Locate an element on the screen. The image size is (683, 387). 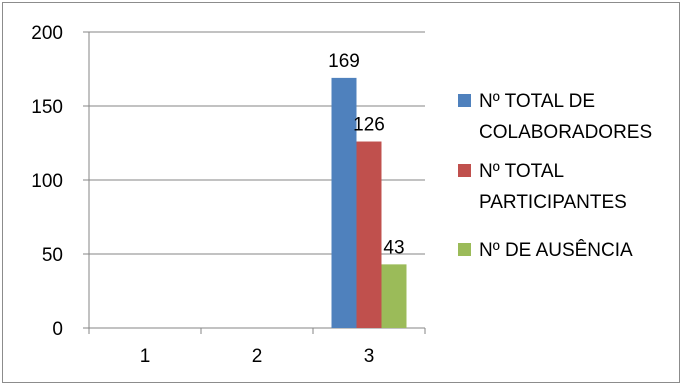
x-tick-label: 2 is located at coordinates (257, 356).